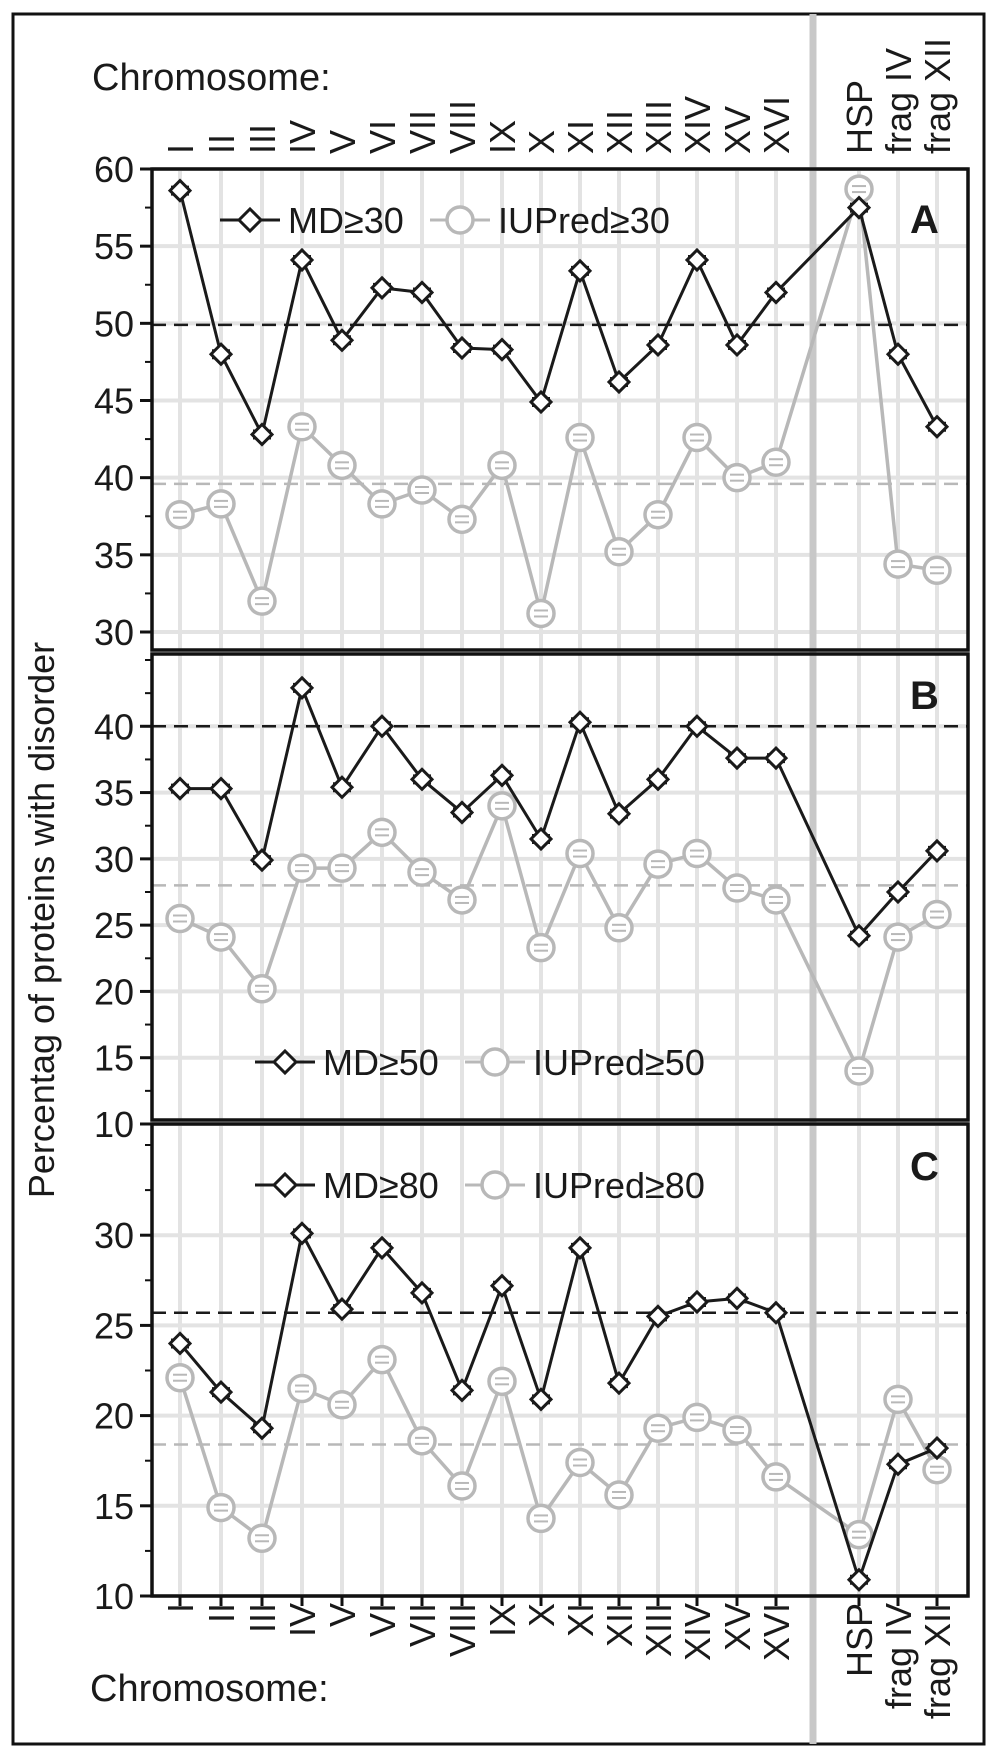  What do you see at coordinates (262, 139) in the screenshot?
I see `top-category-label: III` at bounding box center [262, 139].